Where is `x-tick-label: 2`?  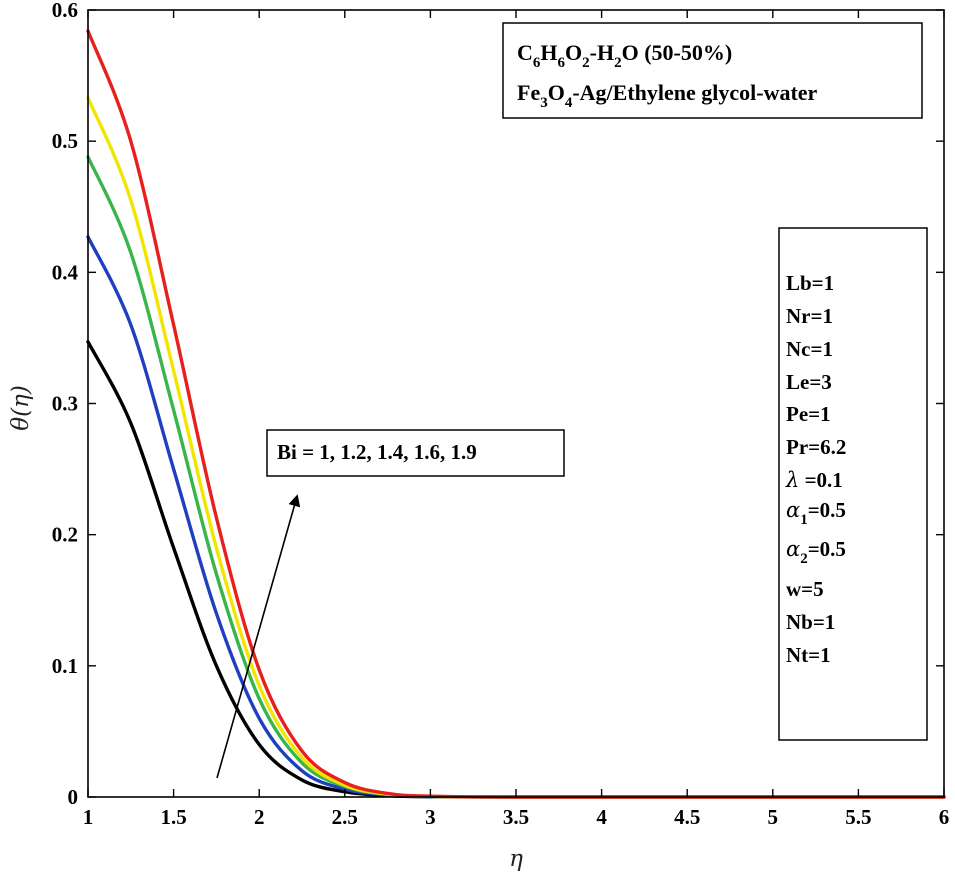
x-tick-label: 2 is located at coordinates (259, 817).